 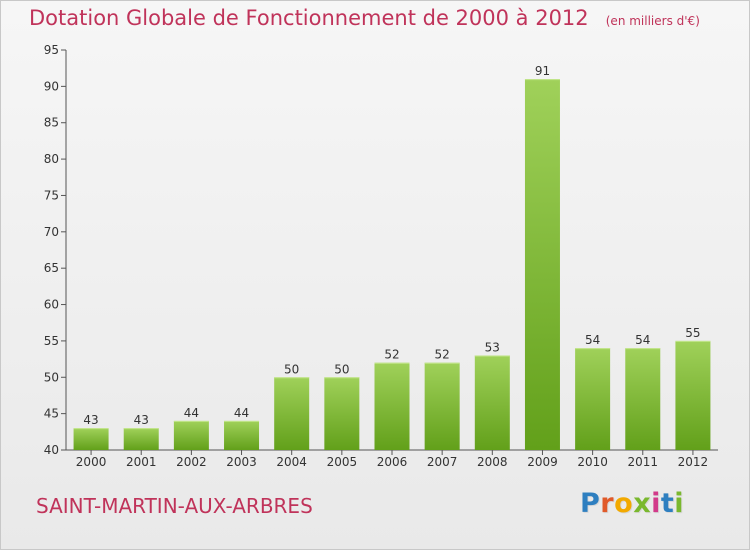 I want to click on bar-2004, so click(x=292, y=413).